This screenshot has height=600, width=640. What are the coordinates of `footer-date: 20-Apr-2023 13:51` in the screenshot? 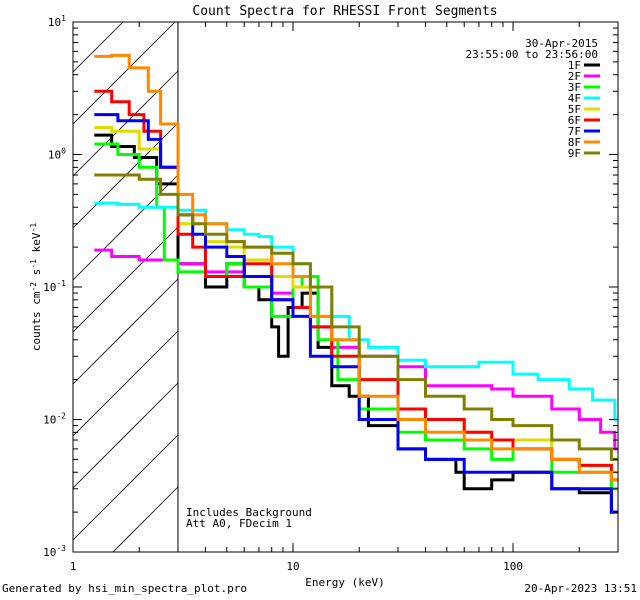 It's located at (580, 588).